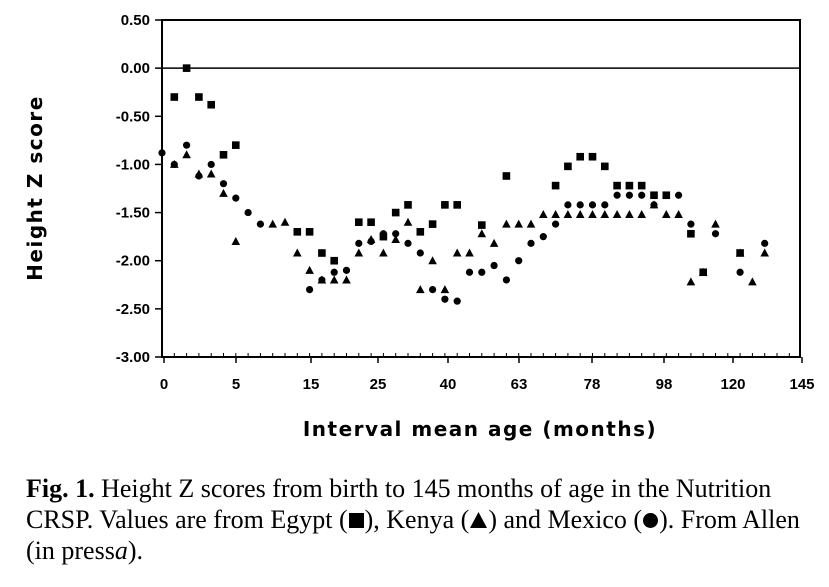 The width and height of the screenshot is (829, 587). I want to click on y-tick-label: -0.50, so click(133, 116).